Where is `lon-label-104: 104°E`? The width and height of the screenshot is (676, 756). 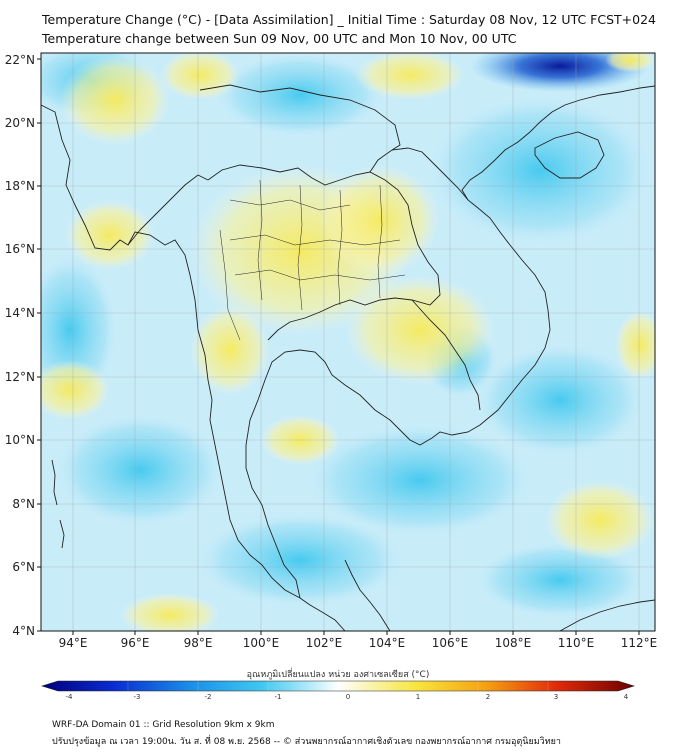
lon-label-104: 104°E is located at coordinates (387, 643).